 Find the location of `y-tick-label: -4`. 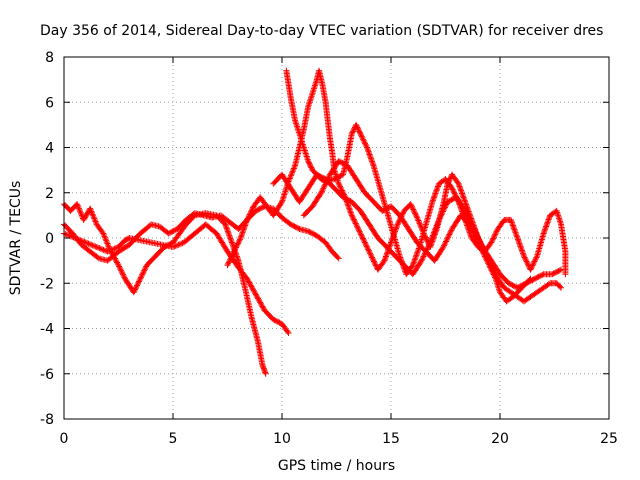

y-tick-label: -4 is located at coordinates (47, 330).